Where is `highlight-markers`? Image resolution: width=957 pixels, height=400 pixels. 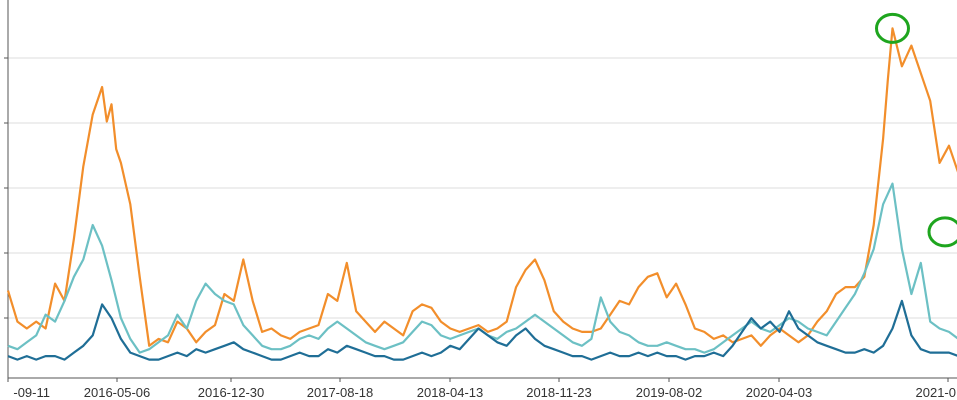
highlight-markers is located at coordinates (916, 130).